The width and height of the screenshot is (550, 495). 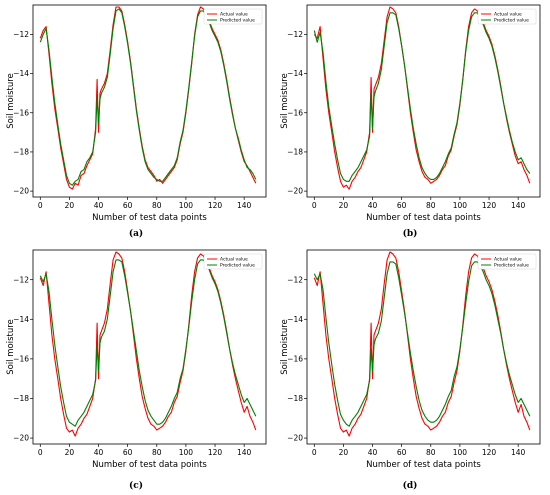 What do you see at coordinates (136, 485) in the screenshot?
I see `panel-caption: (c)` at bounding box center [136, 485].